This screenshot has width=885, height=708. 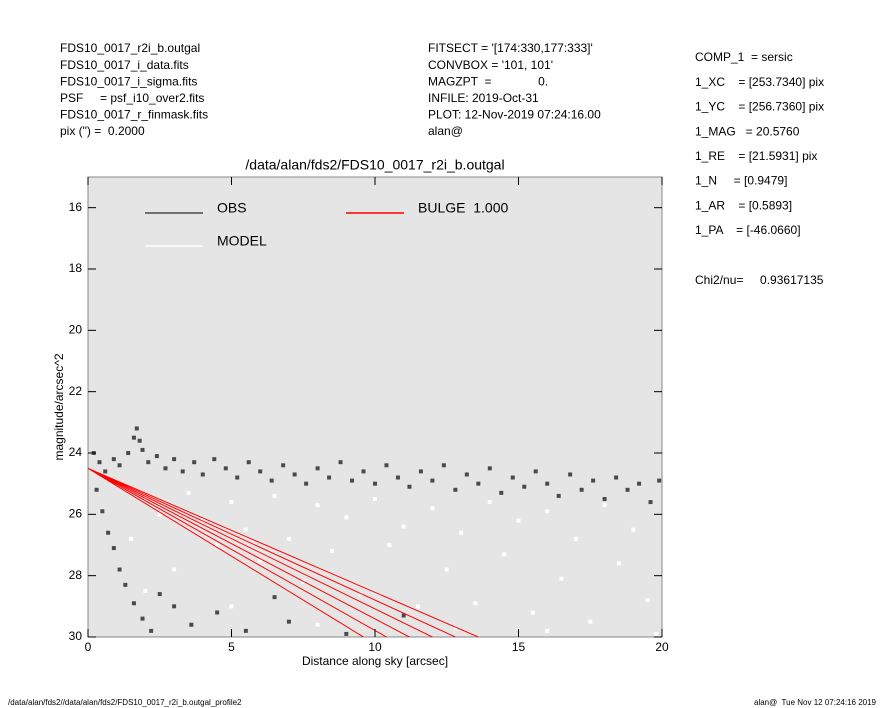 I want to click on fit-parameter: 1_RE = [21.5931] pix, so click(x=756, y=156).